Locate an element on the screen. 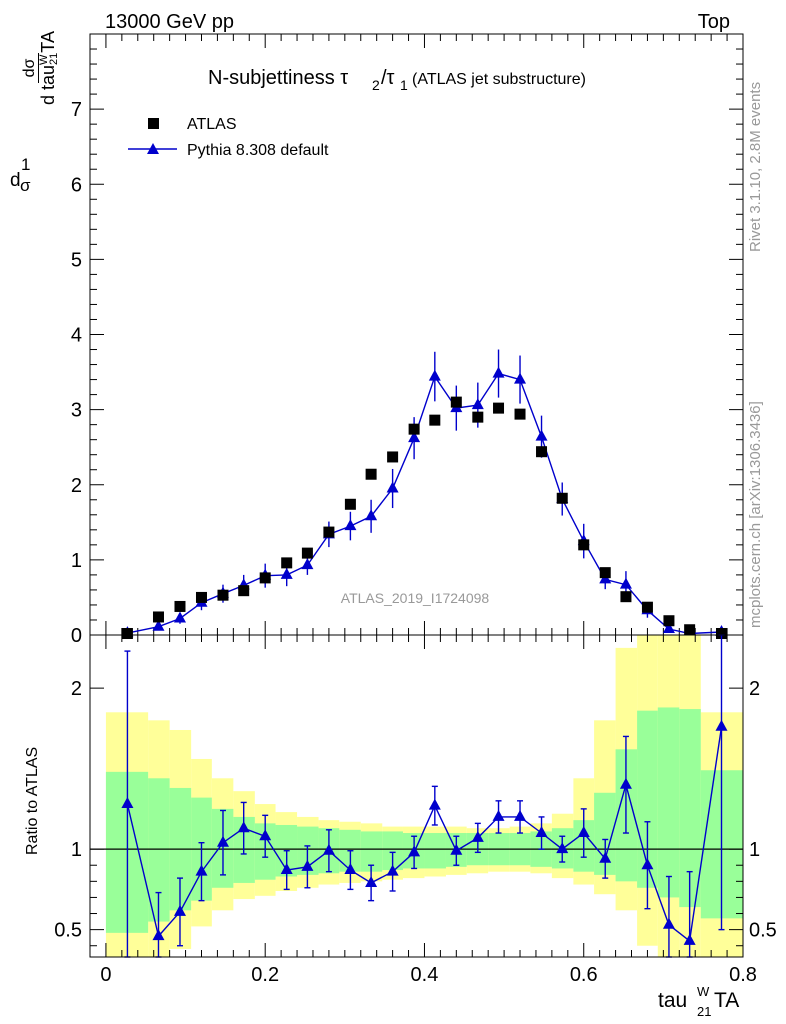 The height and width of the screenshot is (1024, 786). xtick-label: 0.6 is located at coordinates (584, 975).